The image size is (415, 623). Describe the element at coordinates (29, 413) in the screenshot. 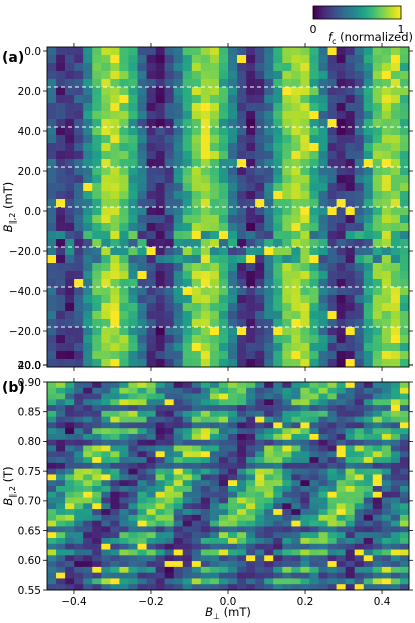

I see `y-tick-label: 0.85` at that location.